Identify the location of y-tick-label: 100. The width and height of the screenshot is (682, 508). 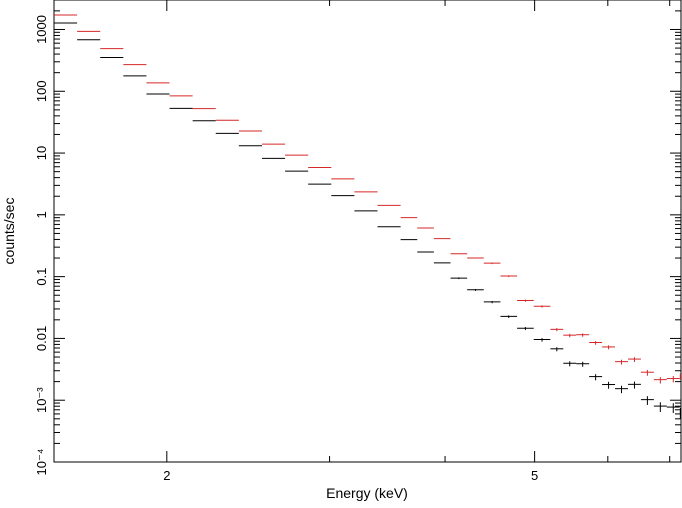
(41, 91).